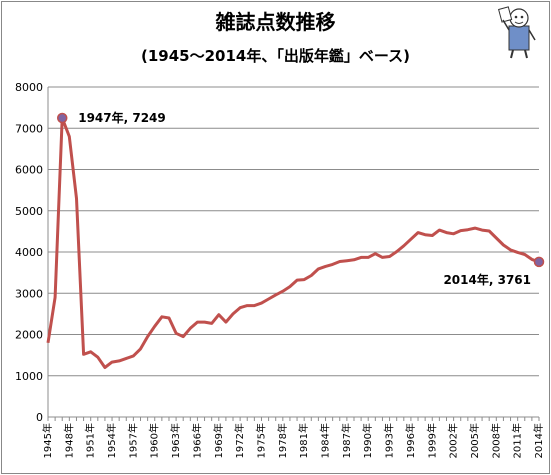 The image size is (551, 475). I want to click on y-tick-label: 8000, so click(29, 87).